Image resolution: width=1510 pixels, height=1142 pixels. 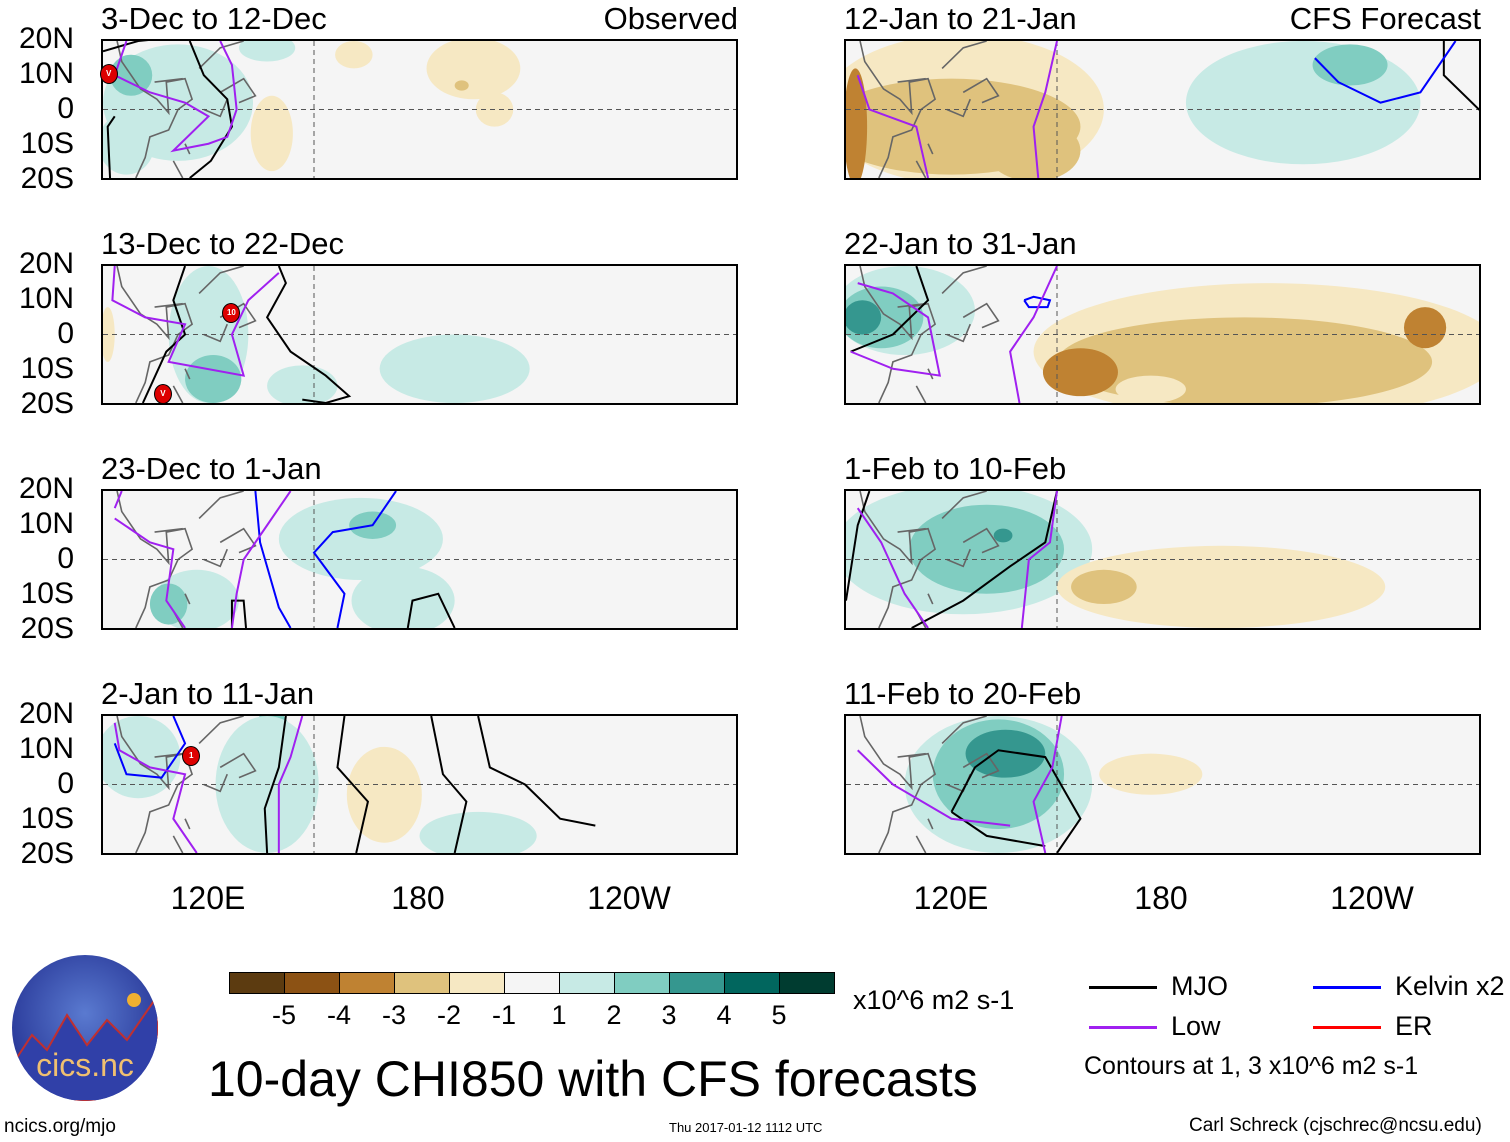 What do you see at coordinates (960, 18) in the screenshot?
I see `panel-title: 12-Jan to 21-Jan` at bounding box center [960, 18].